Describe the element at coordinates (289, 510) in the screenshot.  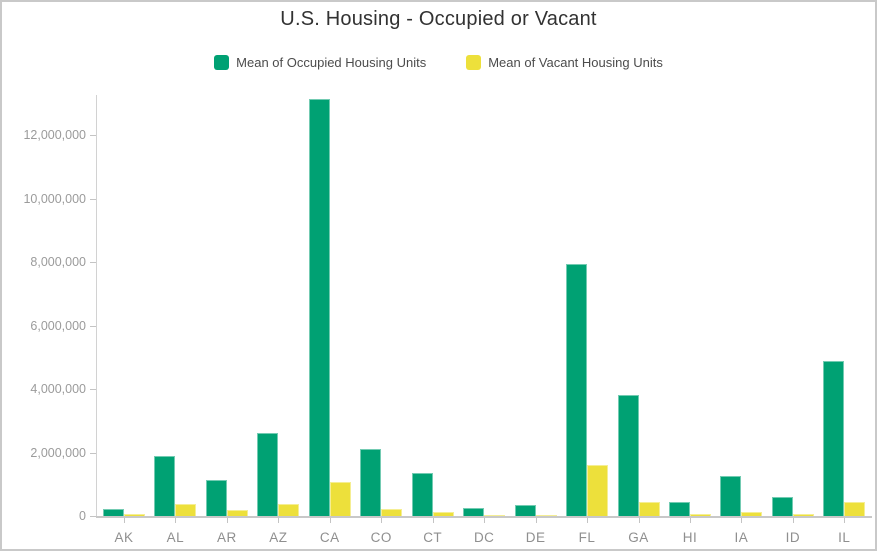
I see `vacant-bar-AZ` at that location.